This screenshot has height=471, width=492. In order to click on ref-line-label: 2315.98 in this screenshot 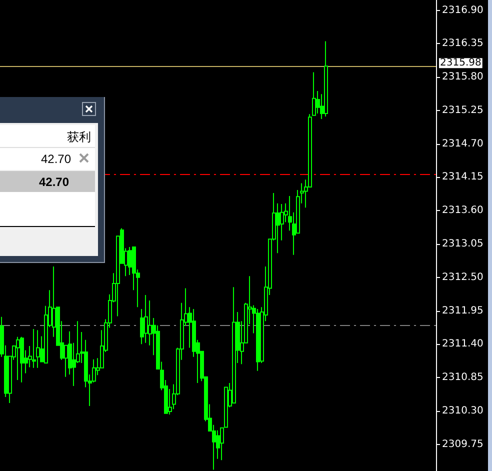, I will do `click(461, 63)`.